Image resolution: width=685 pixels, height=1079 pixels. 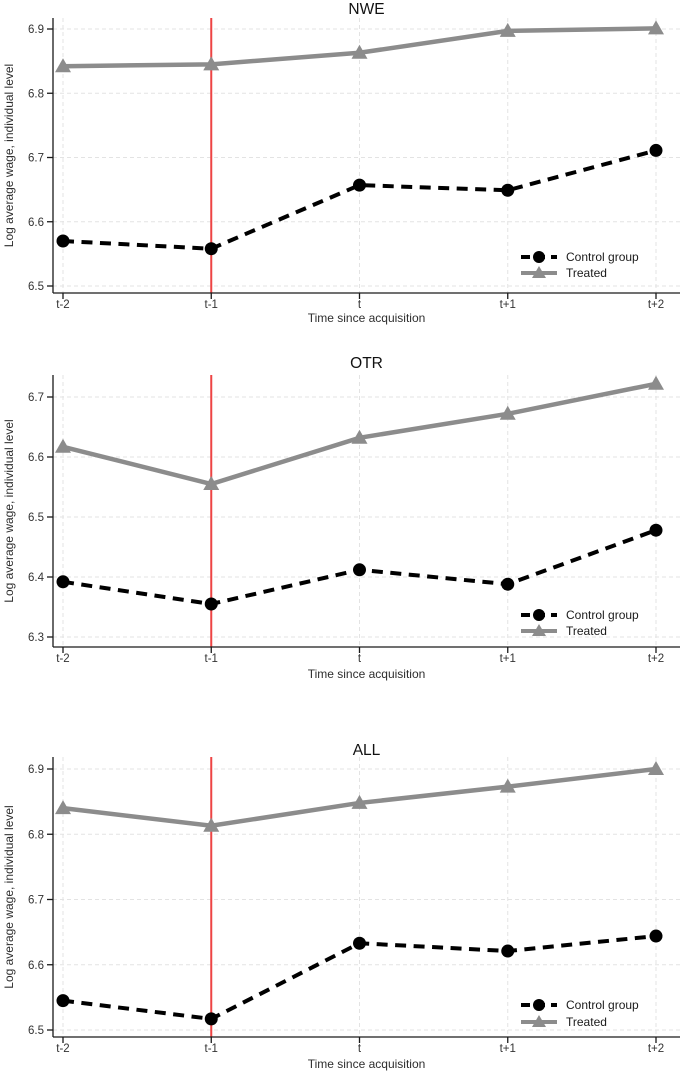 I want to click on panel-title: NWE, so click(x=366, y=9).